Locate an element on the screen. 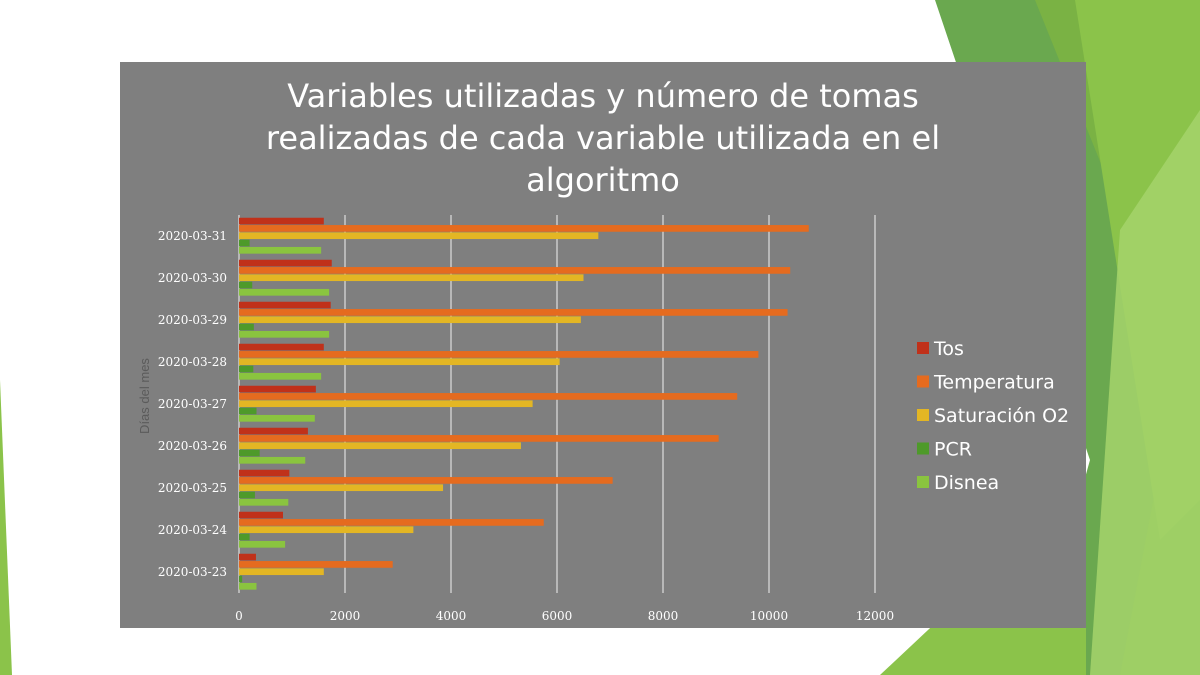 Image resolution: width=1200 pixels, height=675 pixels. legend-swatch-pcr is located at coordinates (923, 448).